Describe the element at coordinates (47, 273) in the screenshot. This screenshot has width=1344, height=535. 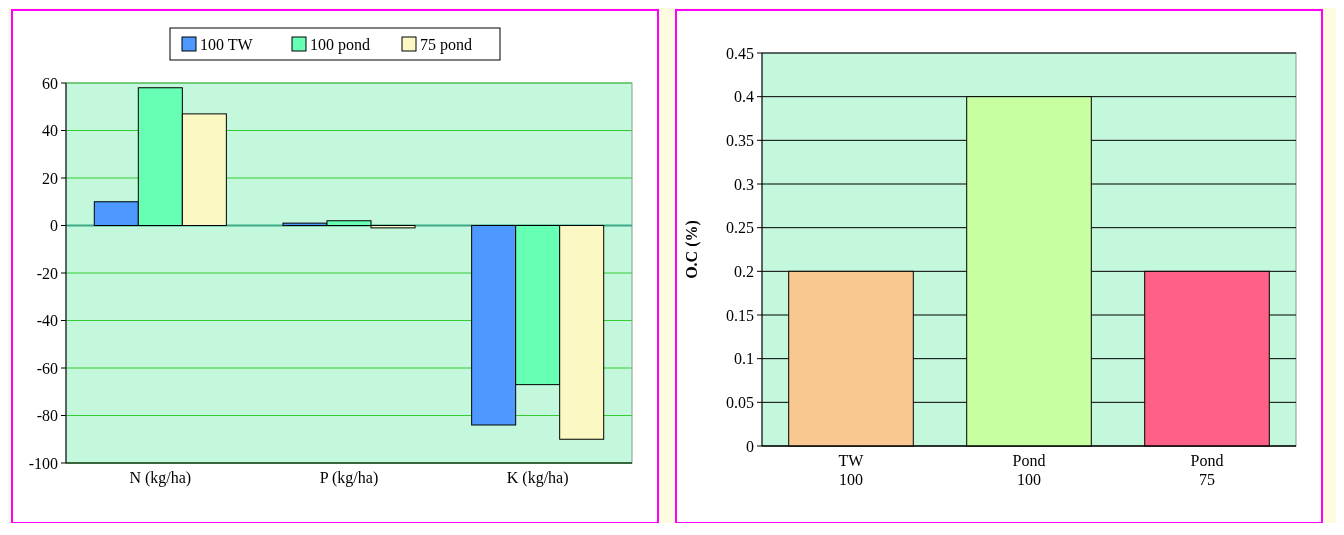
I see `y-tick-label: -20` at that location.